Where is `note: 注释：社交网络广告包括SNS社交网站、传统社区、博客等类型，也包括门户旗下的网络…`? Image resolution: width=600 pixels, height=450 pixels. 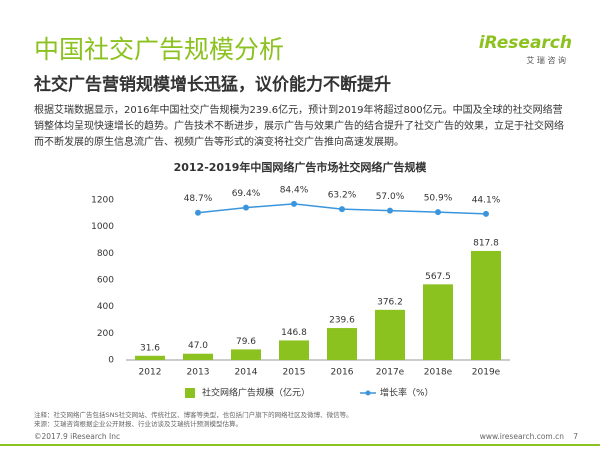 note: 注释：社交网络广告包括SNS社交网站、传统社区、博客等类型，也包括门户旗下的网络… is located at coordinates (193, 415).